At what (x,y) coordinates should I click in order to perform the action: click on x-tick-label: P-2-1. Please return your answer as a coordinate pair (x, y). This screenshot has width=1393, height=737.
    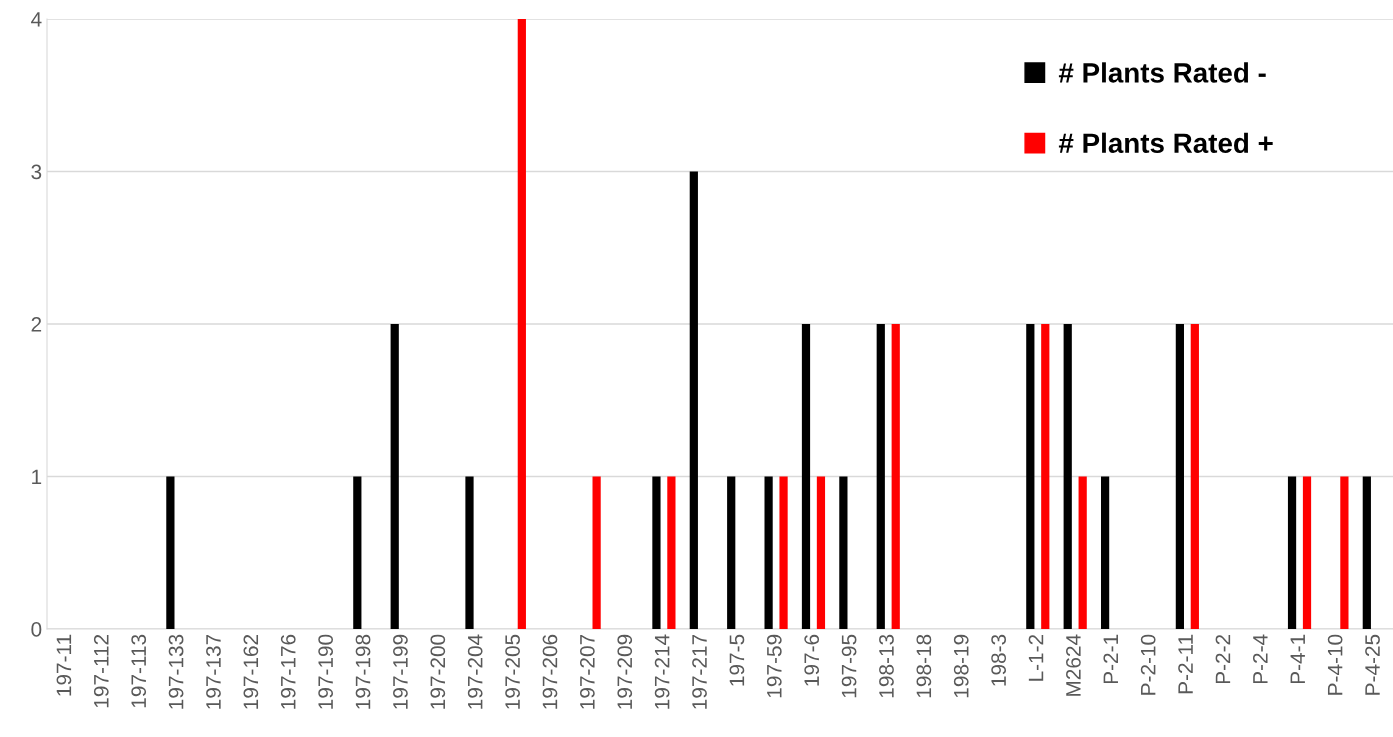
    Looking at the image, I should click on (1110, 659).